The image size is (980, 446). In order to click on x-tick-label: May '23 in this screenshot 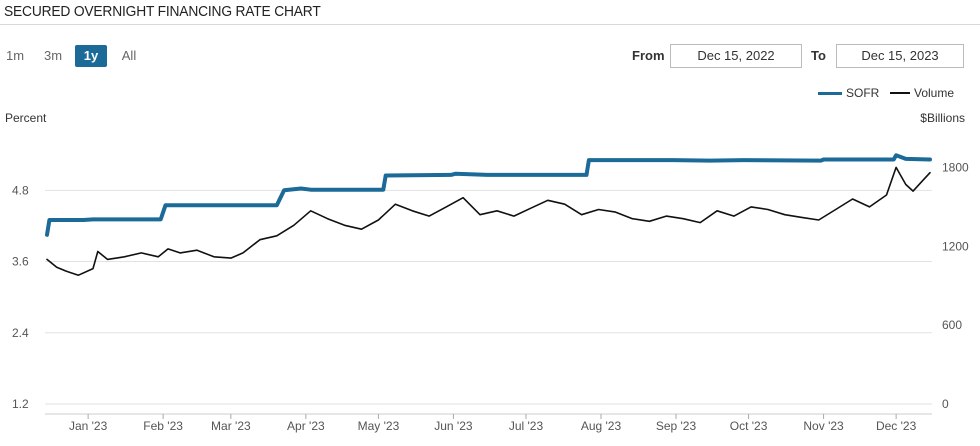, I will do `click(379, 426)`.